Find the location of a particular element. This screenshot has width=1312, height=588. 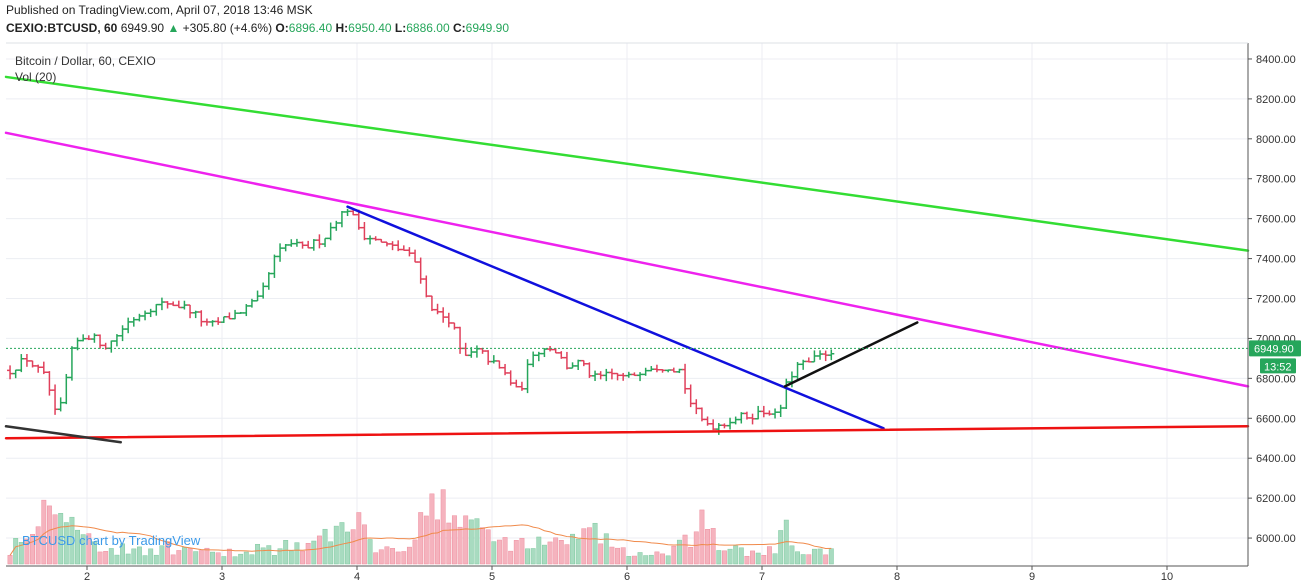

time-tick-label: 8 is located at coordinates (897, 577).